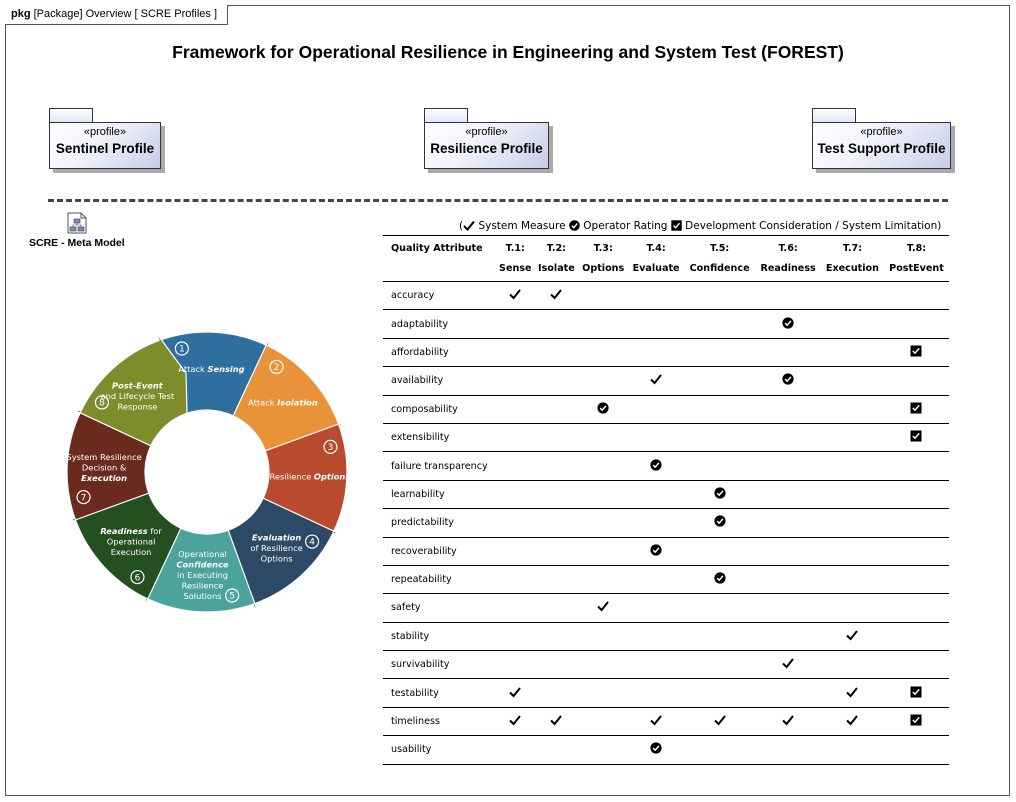 The height and width of the screenshot is (802, 1016). Describe the element at coordinates (439, 665) in the screenshot. I see `row-attribute: survivability` at that location.